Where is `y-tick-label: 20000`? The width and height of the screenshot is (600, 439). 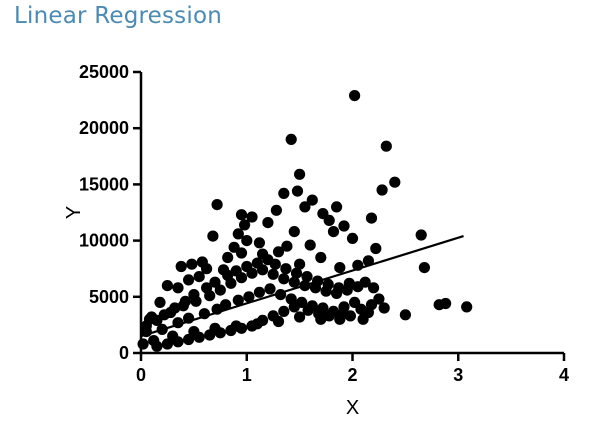
y-tick-label: 20000 is located at coordinates (104, 128).